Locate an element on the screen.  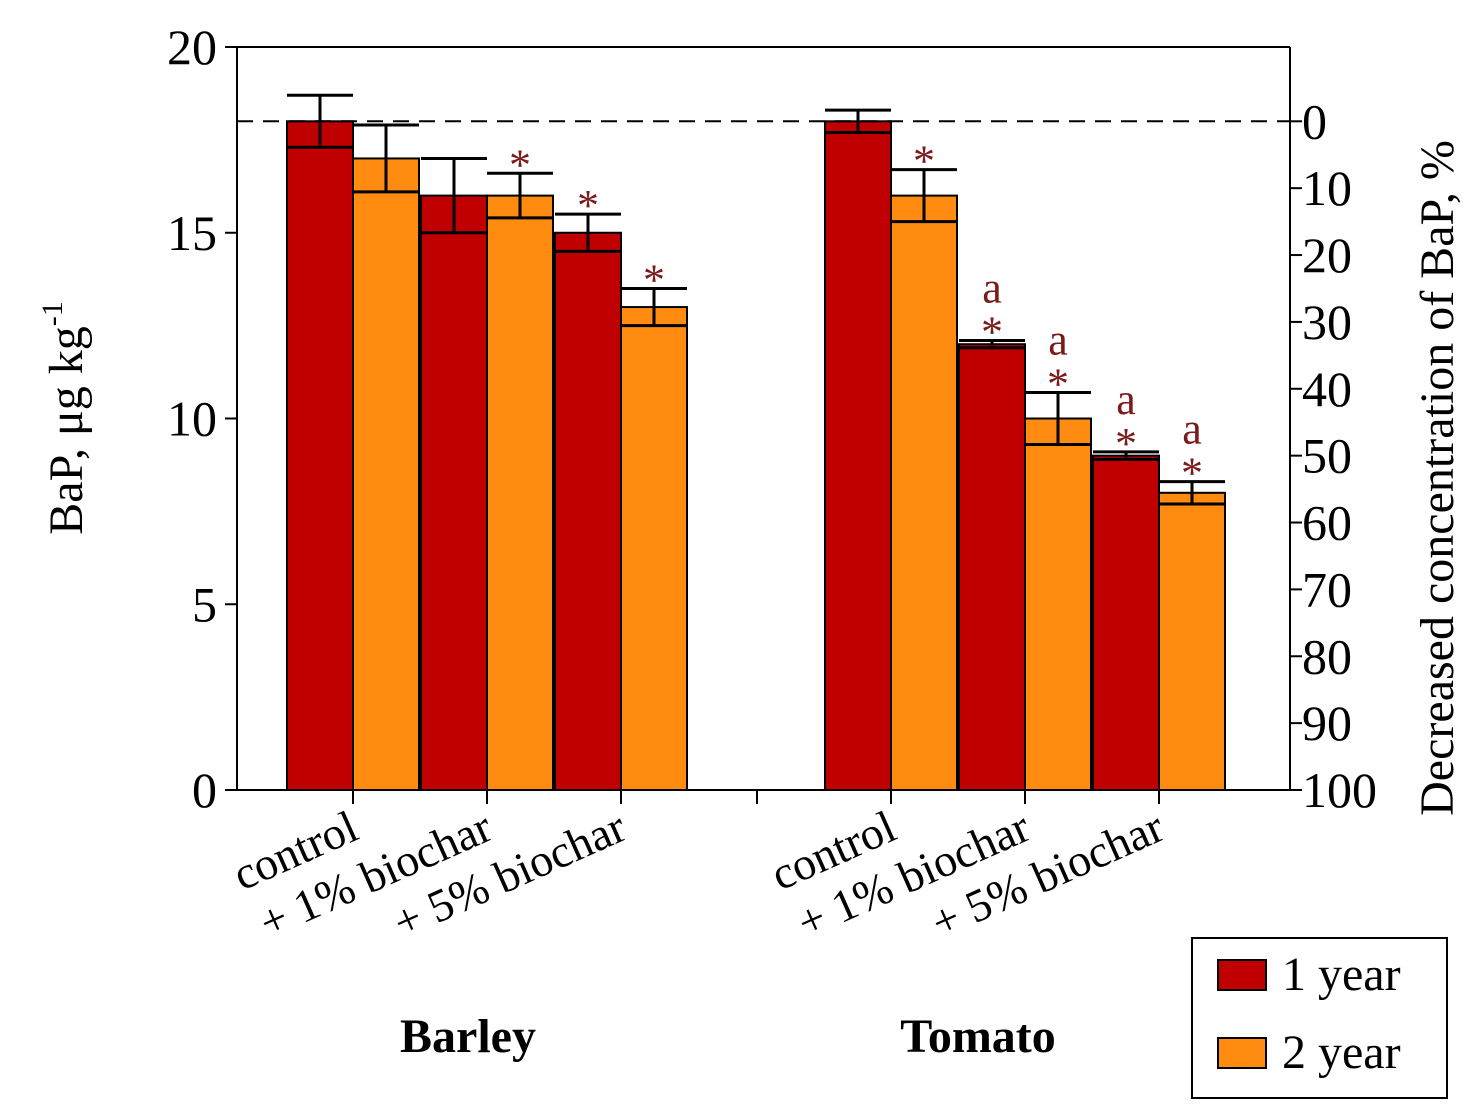
y-tick-label: 0 is located at coordinates (204, 790).